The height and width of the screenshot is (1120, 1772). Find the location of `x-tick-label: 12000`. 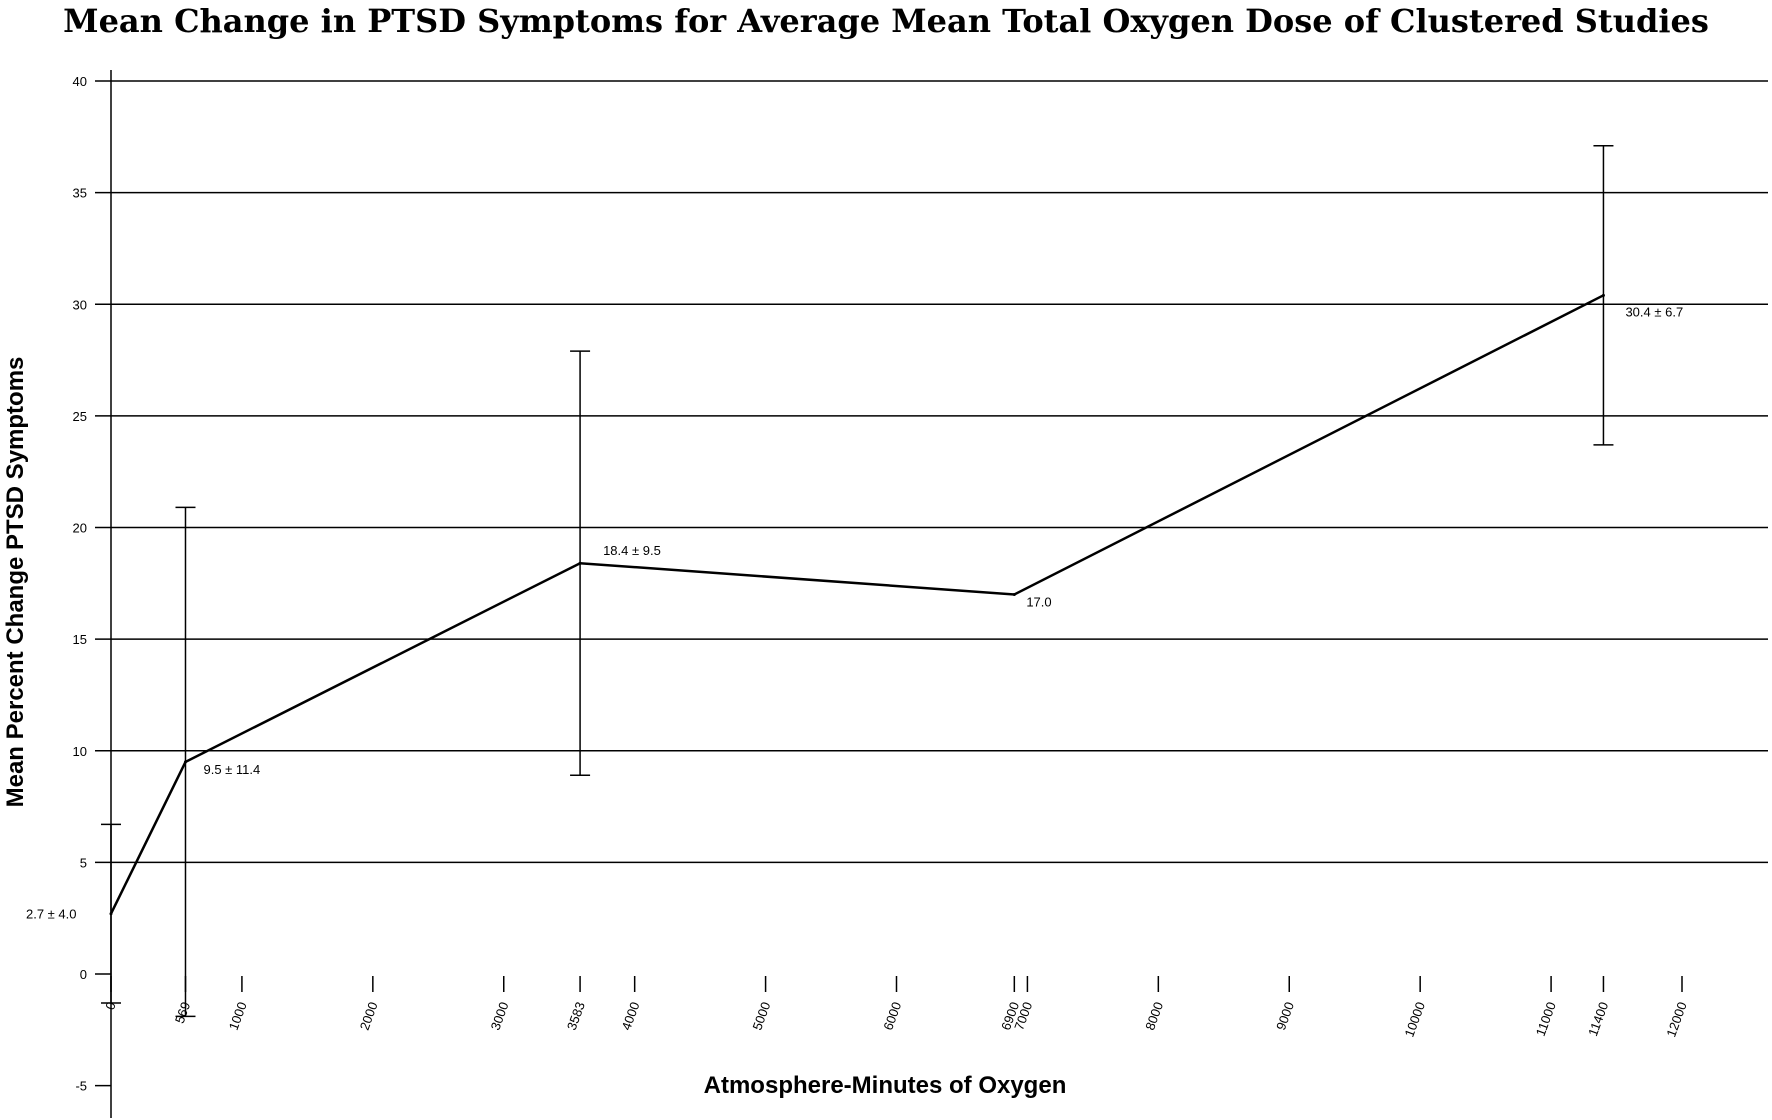

x-tick-label: 12000 is located at coordinates (1676, 1019).